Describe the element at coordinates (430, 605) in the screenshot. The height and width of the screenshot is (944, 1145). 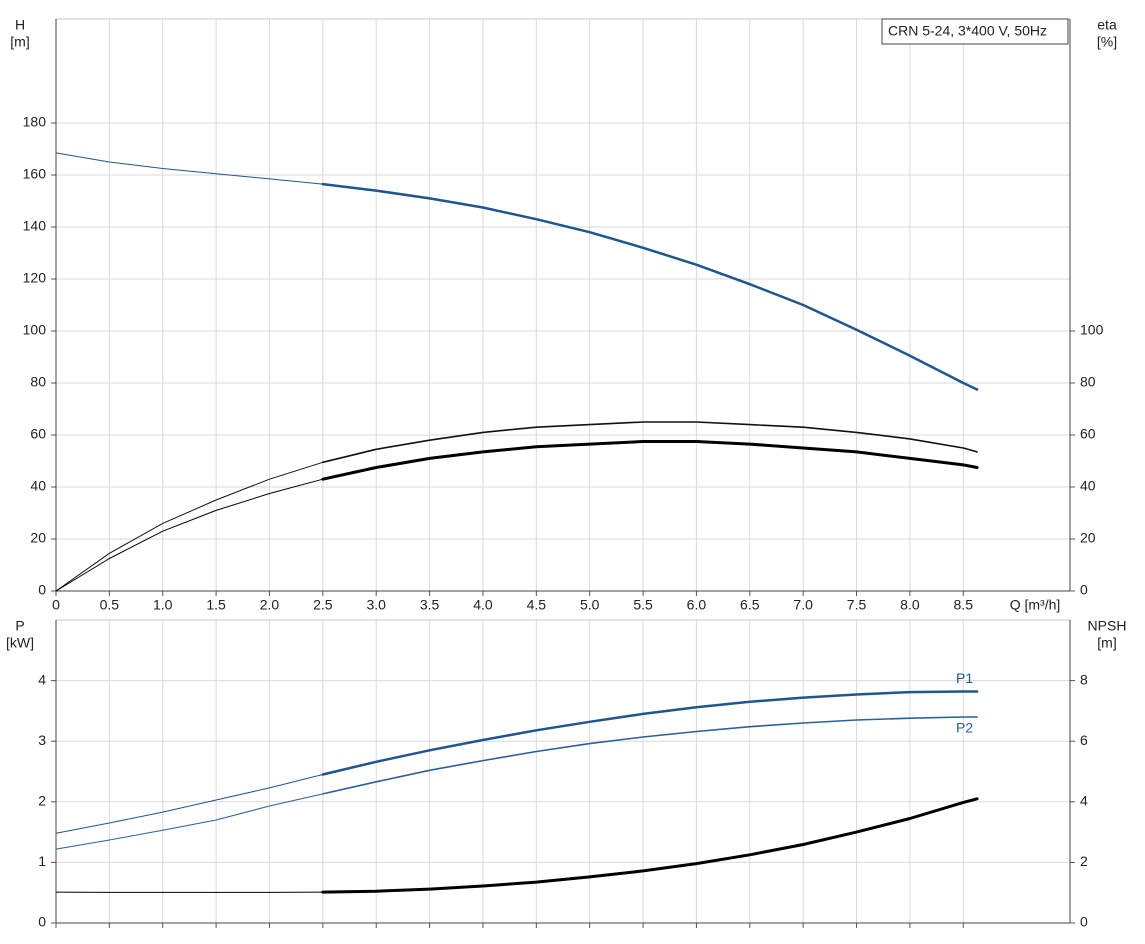
I see `x-tick-label: 3.5` at that location.